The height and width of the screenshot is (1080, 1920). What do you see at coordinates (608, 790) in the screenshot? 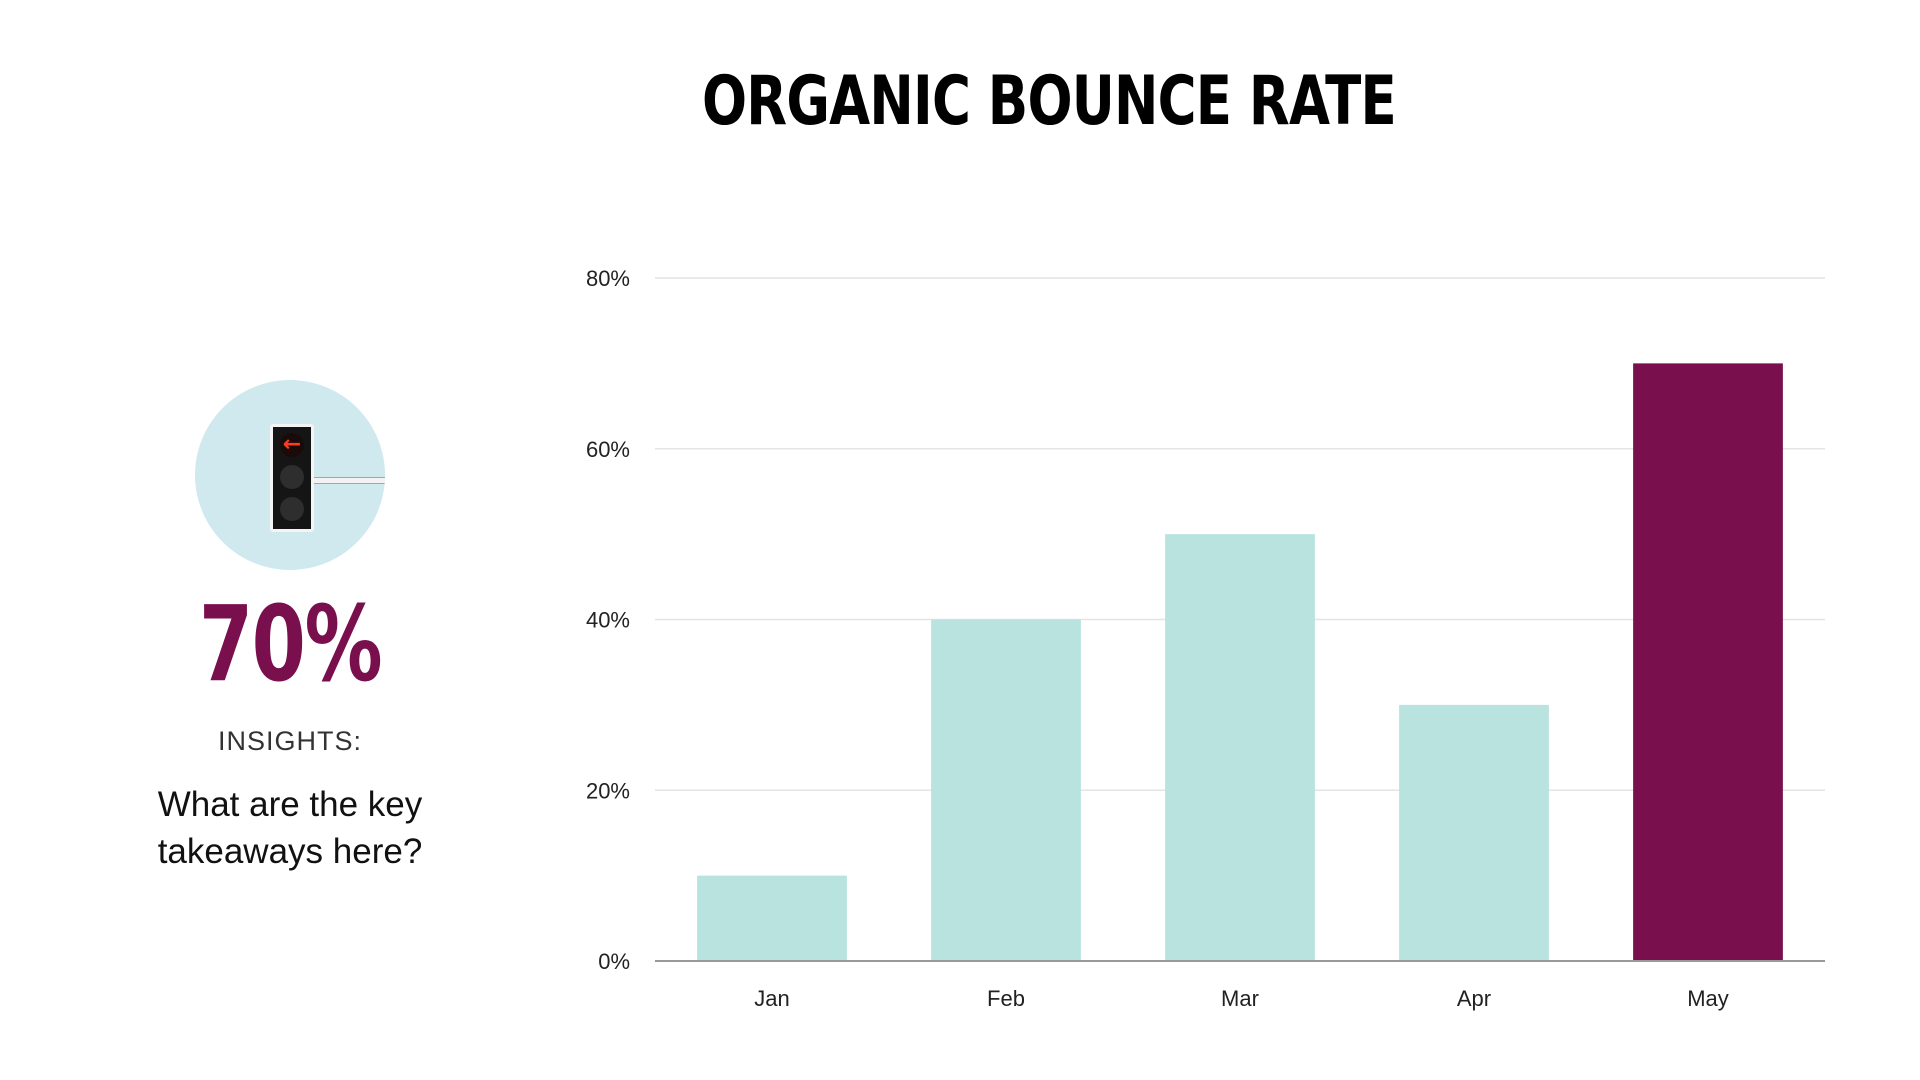
I see `y-tick-label: 20%` at bounding box center [608, 790].